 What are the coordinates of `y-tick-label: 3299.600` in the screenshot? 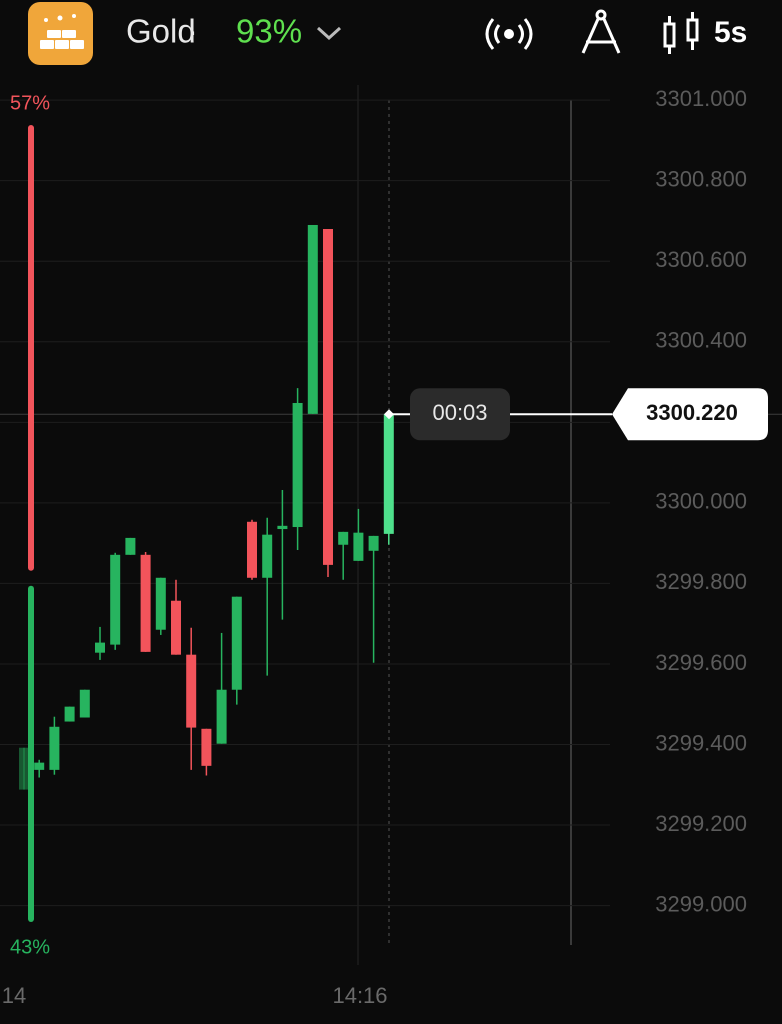 It's located at (701, 662).